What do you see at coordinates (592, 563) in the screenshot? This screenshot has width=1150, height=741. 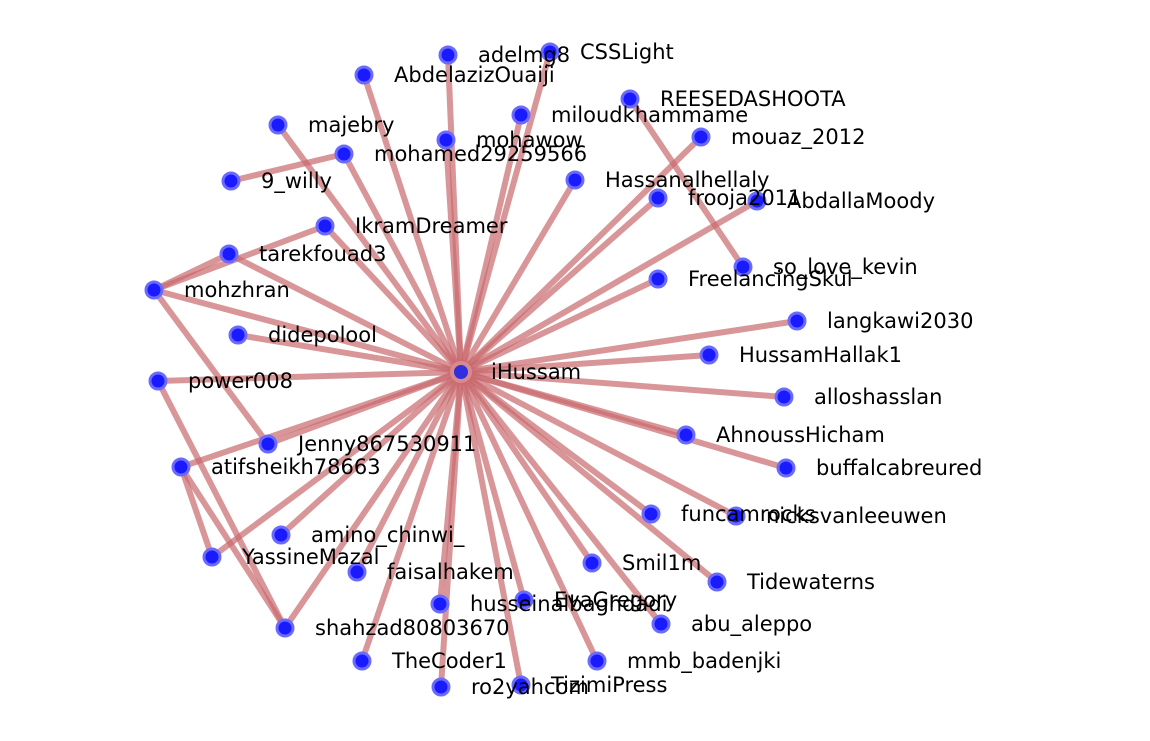 I see `node-Smil1m` at bounding box center [592, 563].